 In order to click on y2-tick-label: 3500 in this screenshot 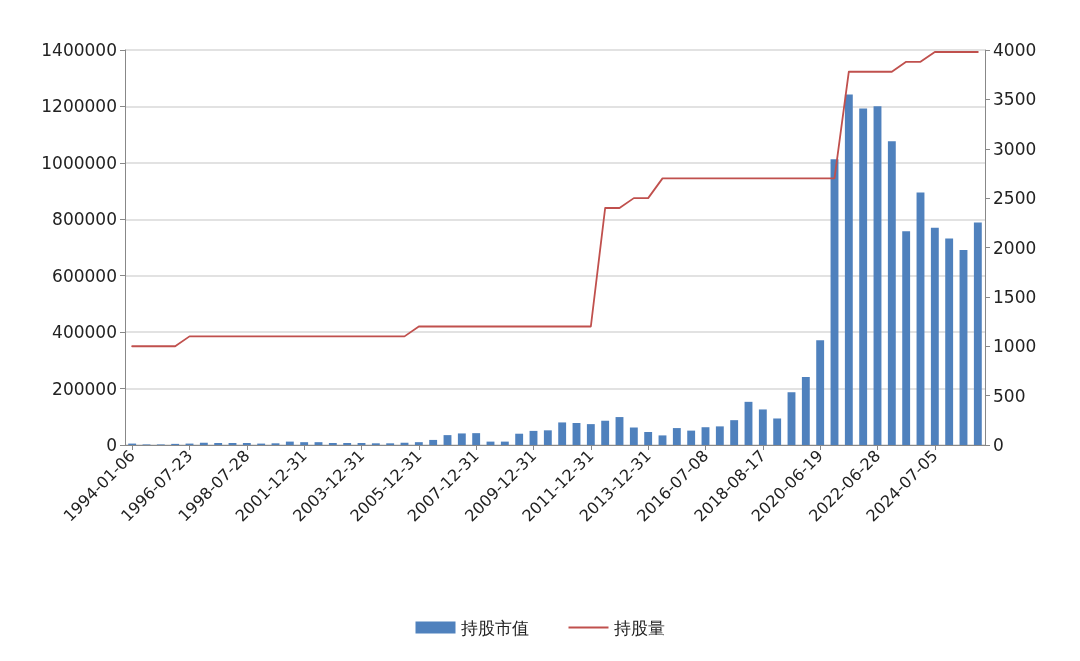, I will do `click(1015, 99)`.